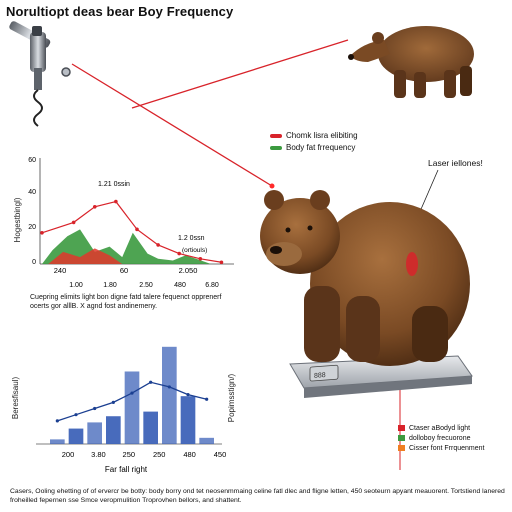 This screenshot has width=512, height=512. Describe the element at coordinates (314, 136) in the screenshot. I see `legend-item: Chomk lisra elibiting` at that location.